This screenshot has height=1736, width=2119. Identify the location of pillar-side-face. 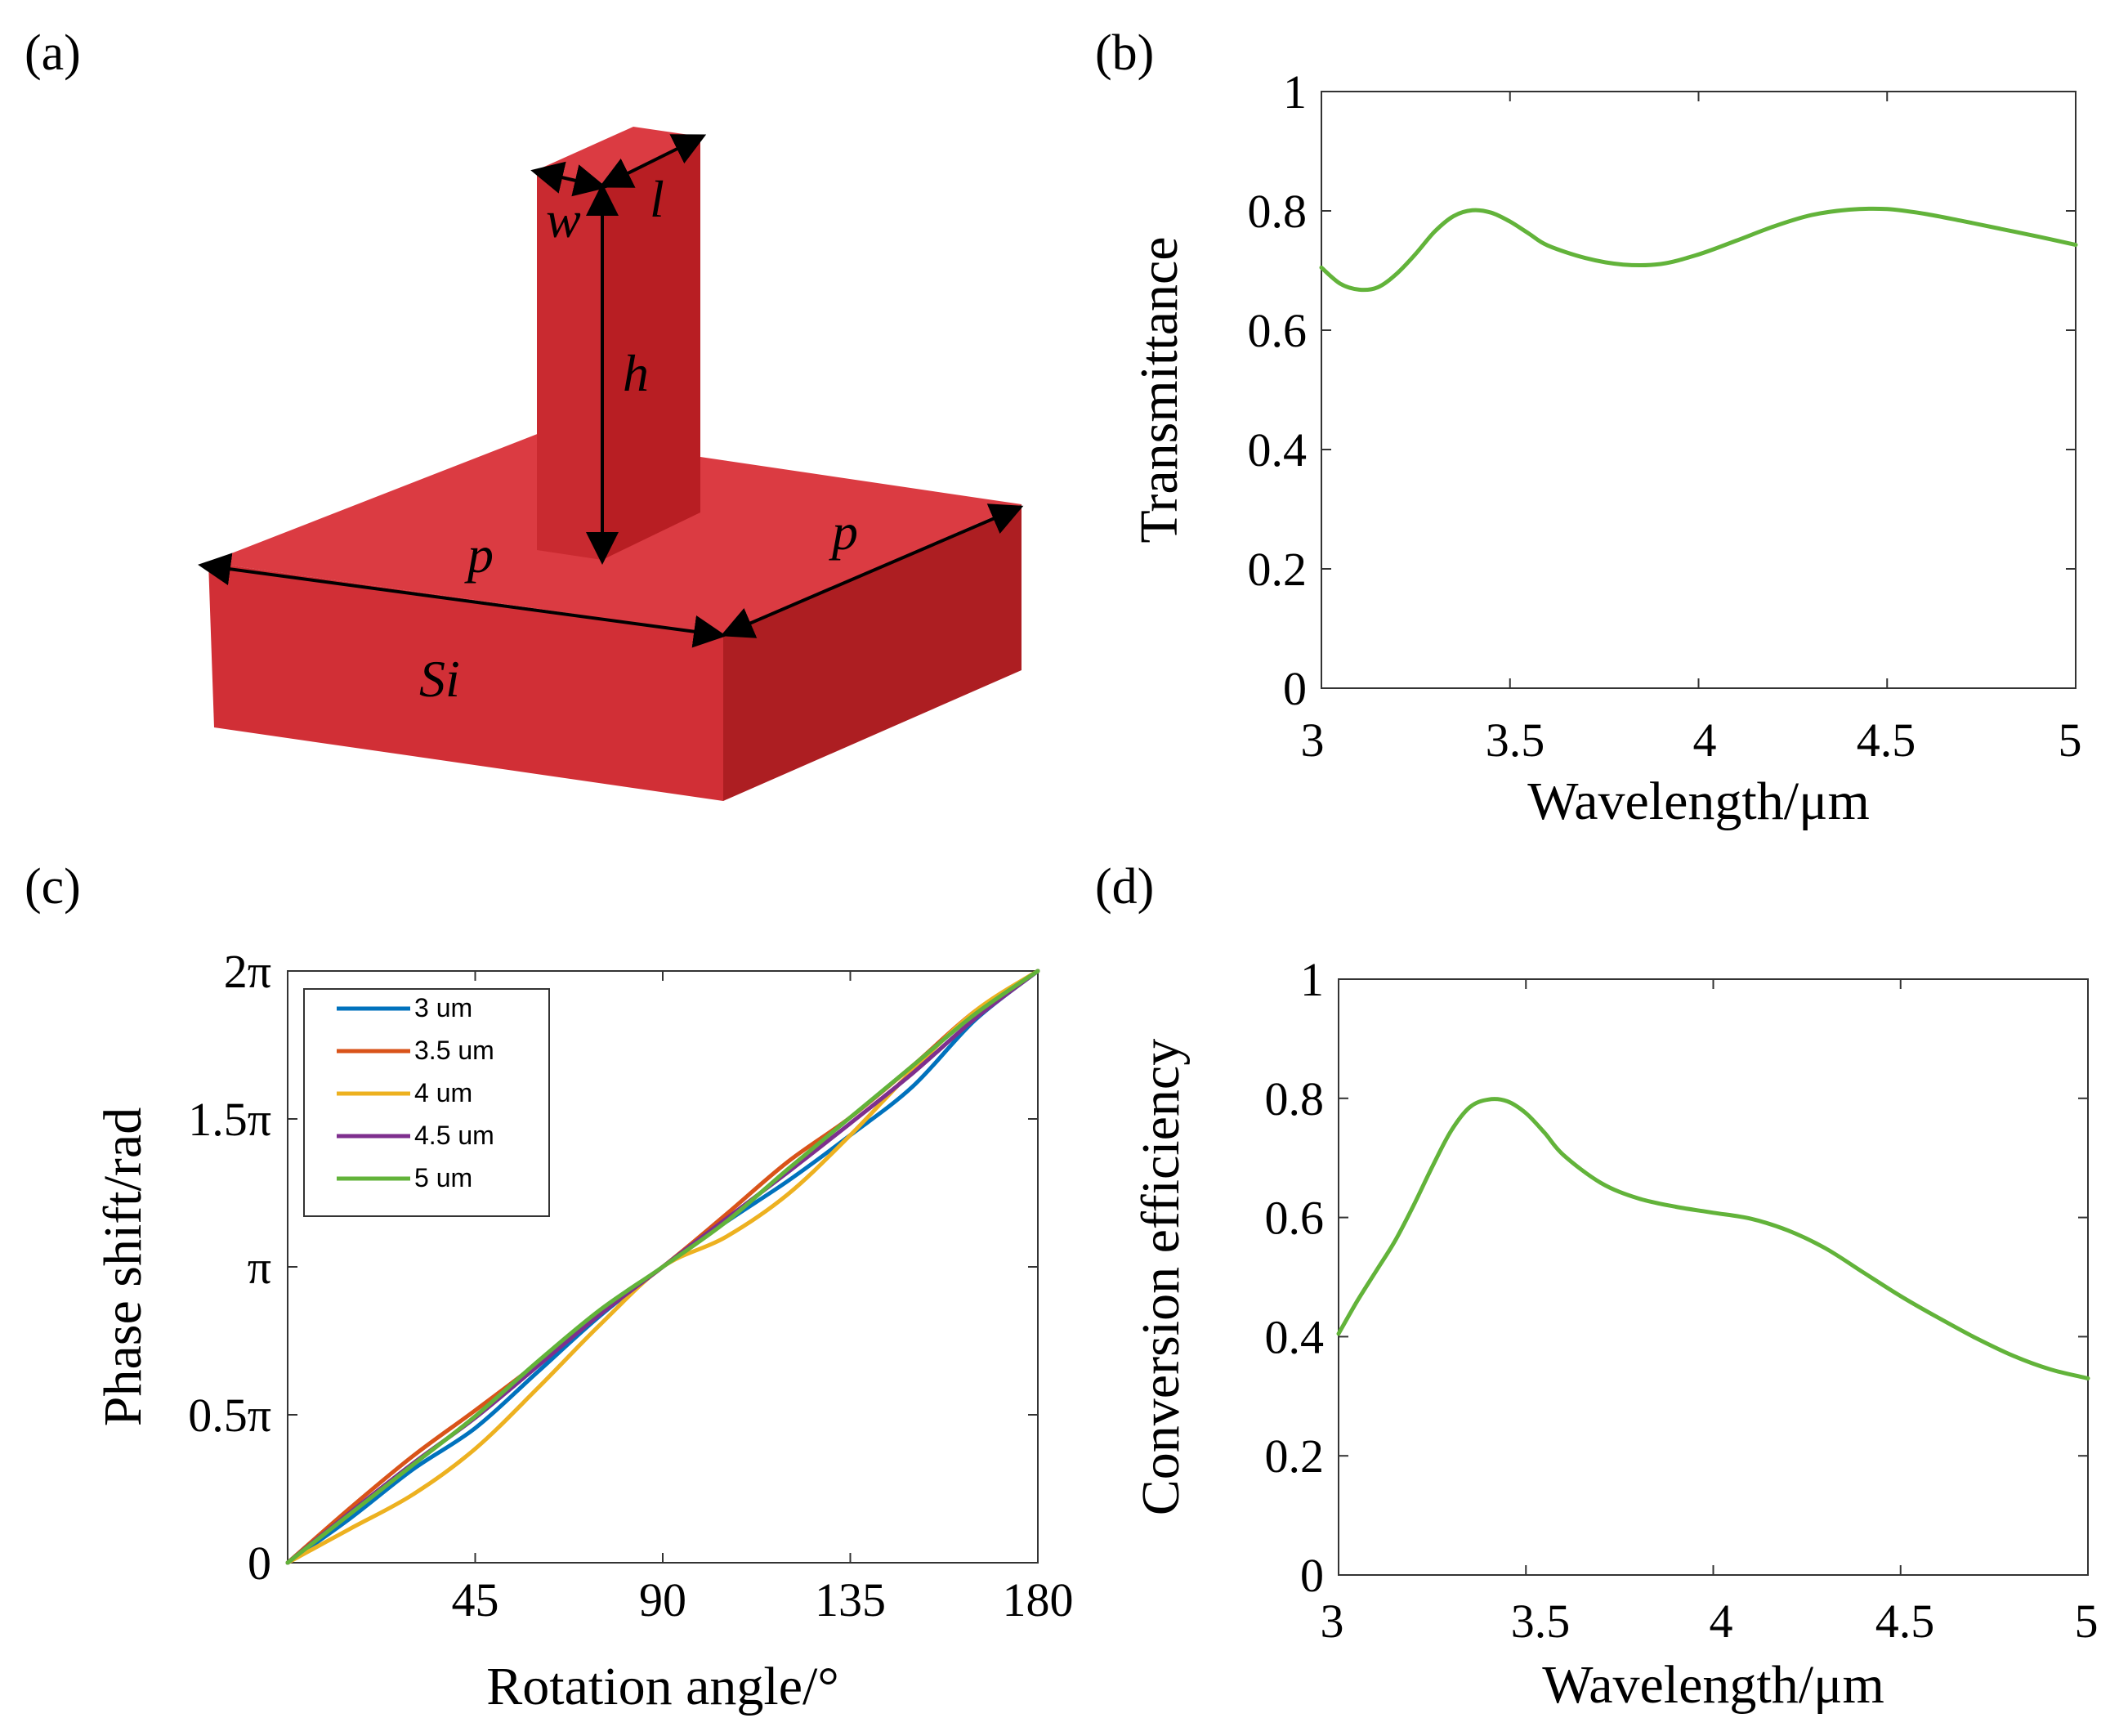
(651, 348).